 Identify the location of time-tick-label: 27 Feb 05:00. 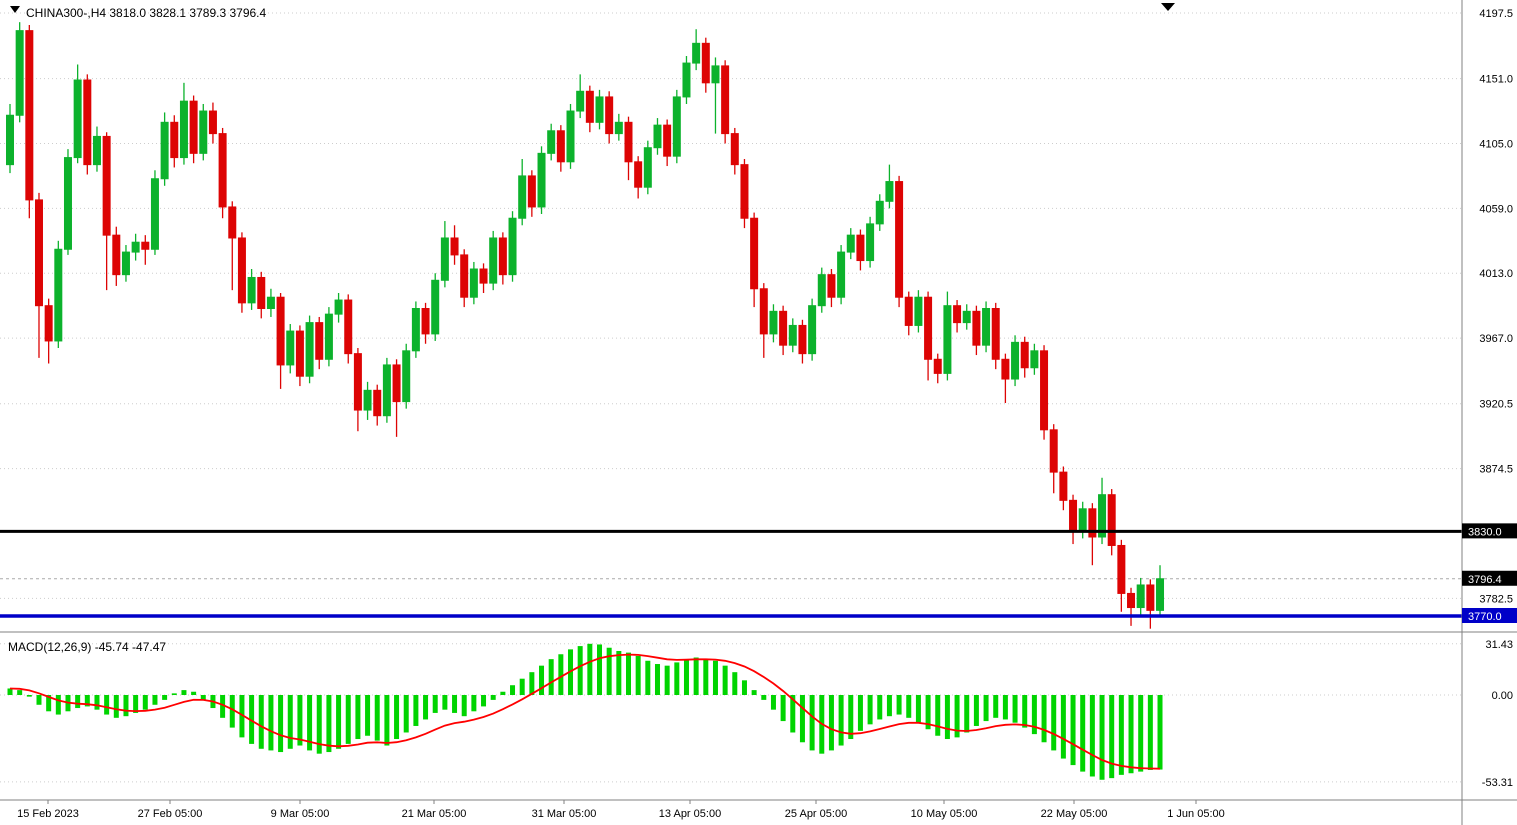
(170, 814).